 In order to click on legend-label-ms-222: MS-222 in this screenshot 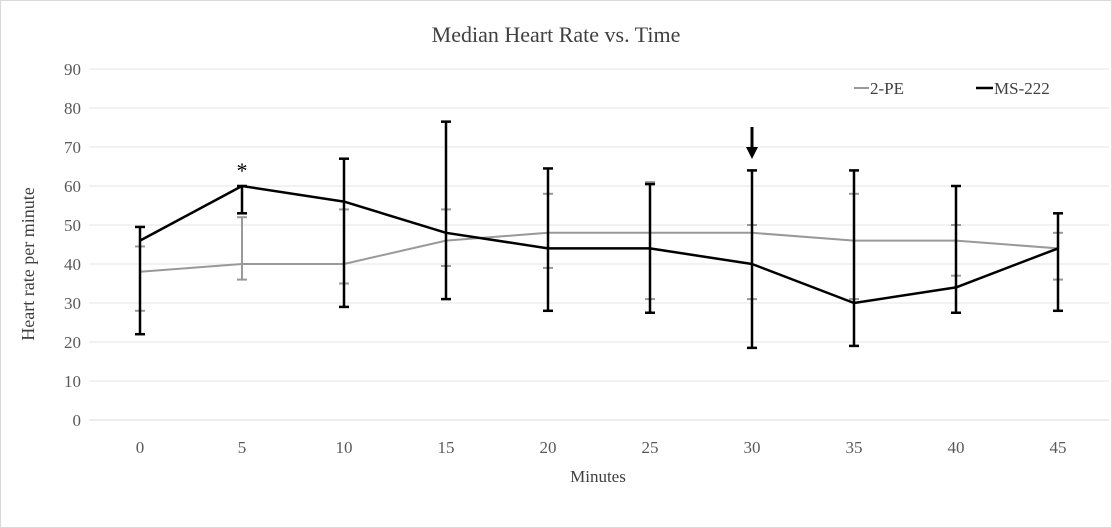, I will do `click(1022, 88)`.